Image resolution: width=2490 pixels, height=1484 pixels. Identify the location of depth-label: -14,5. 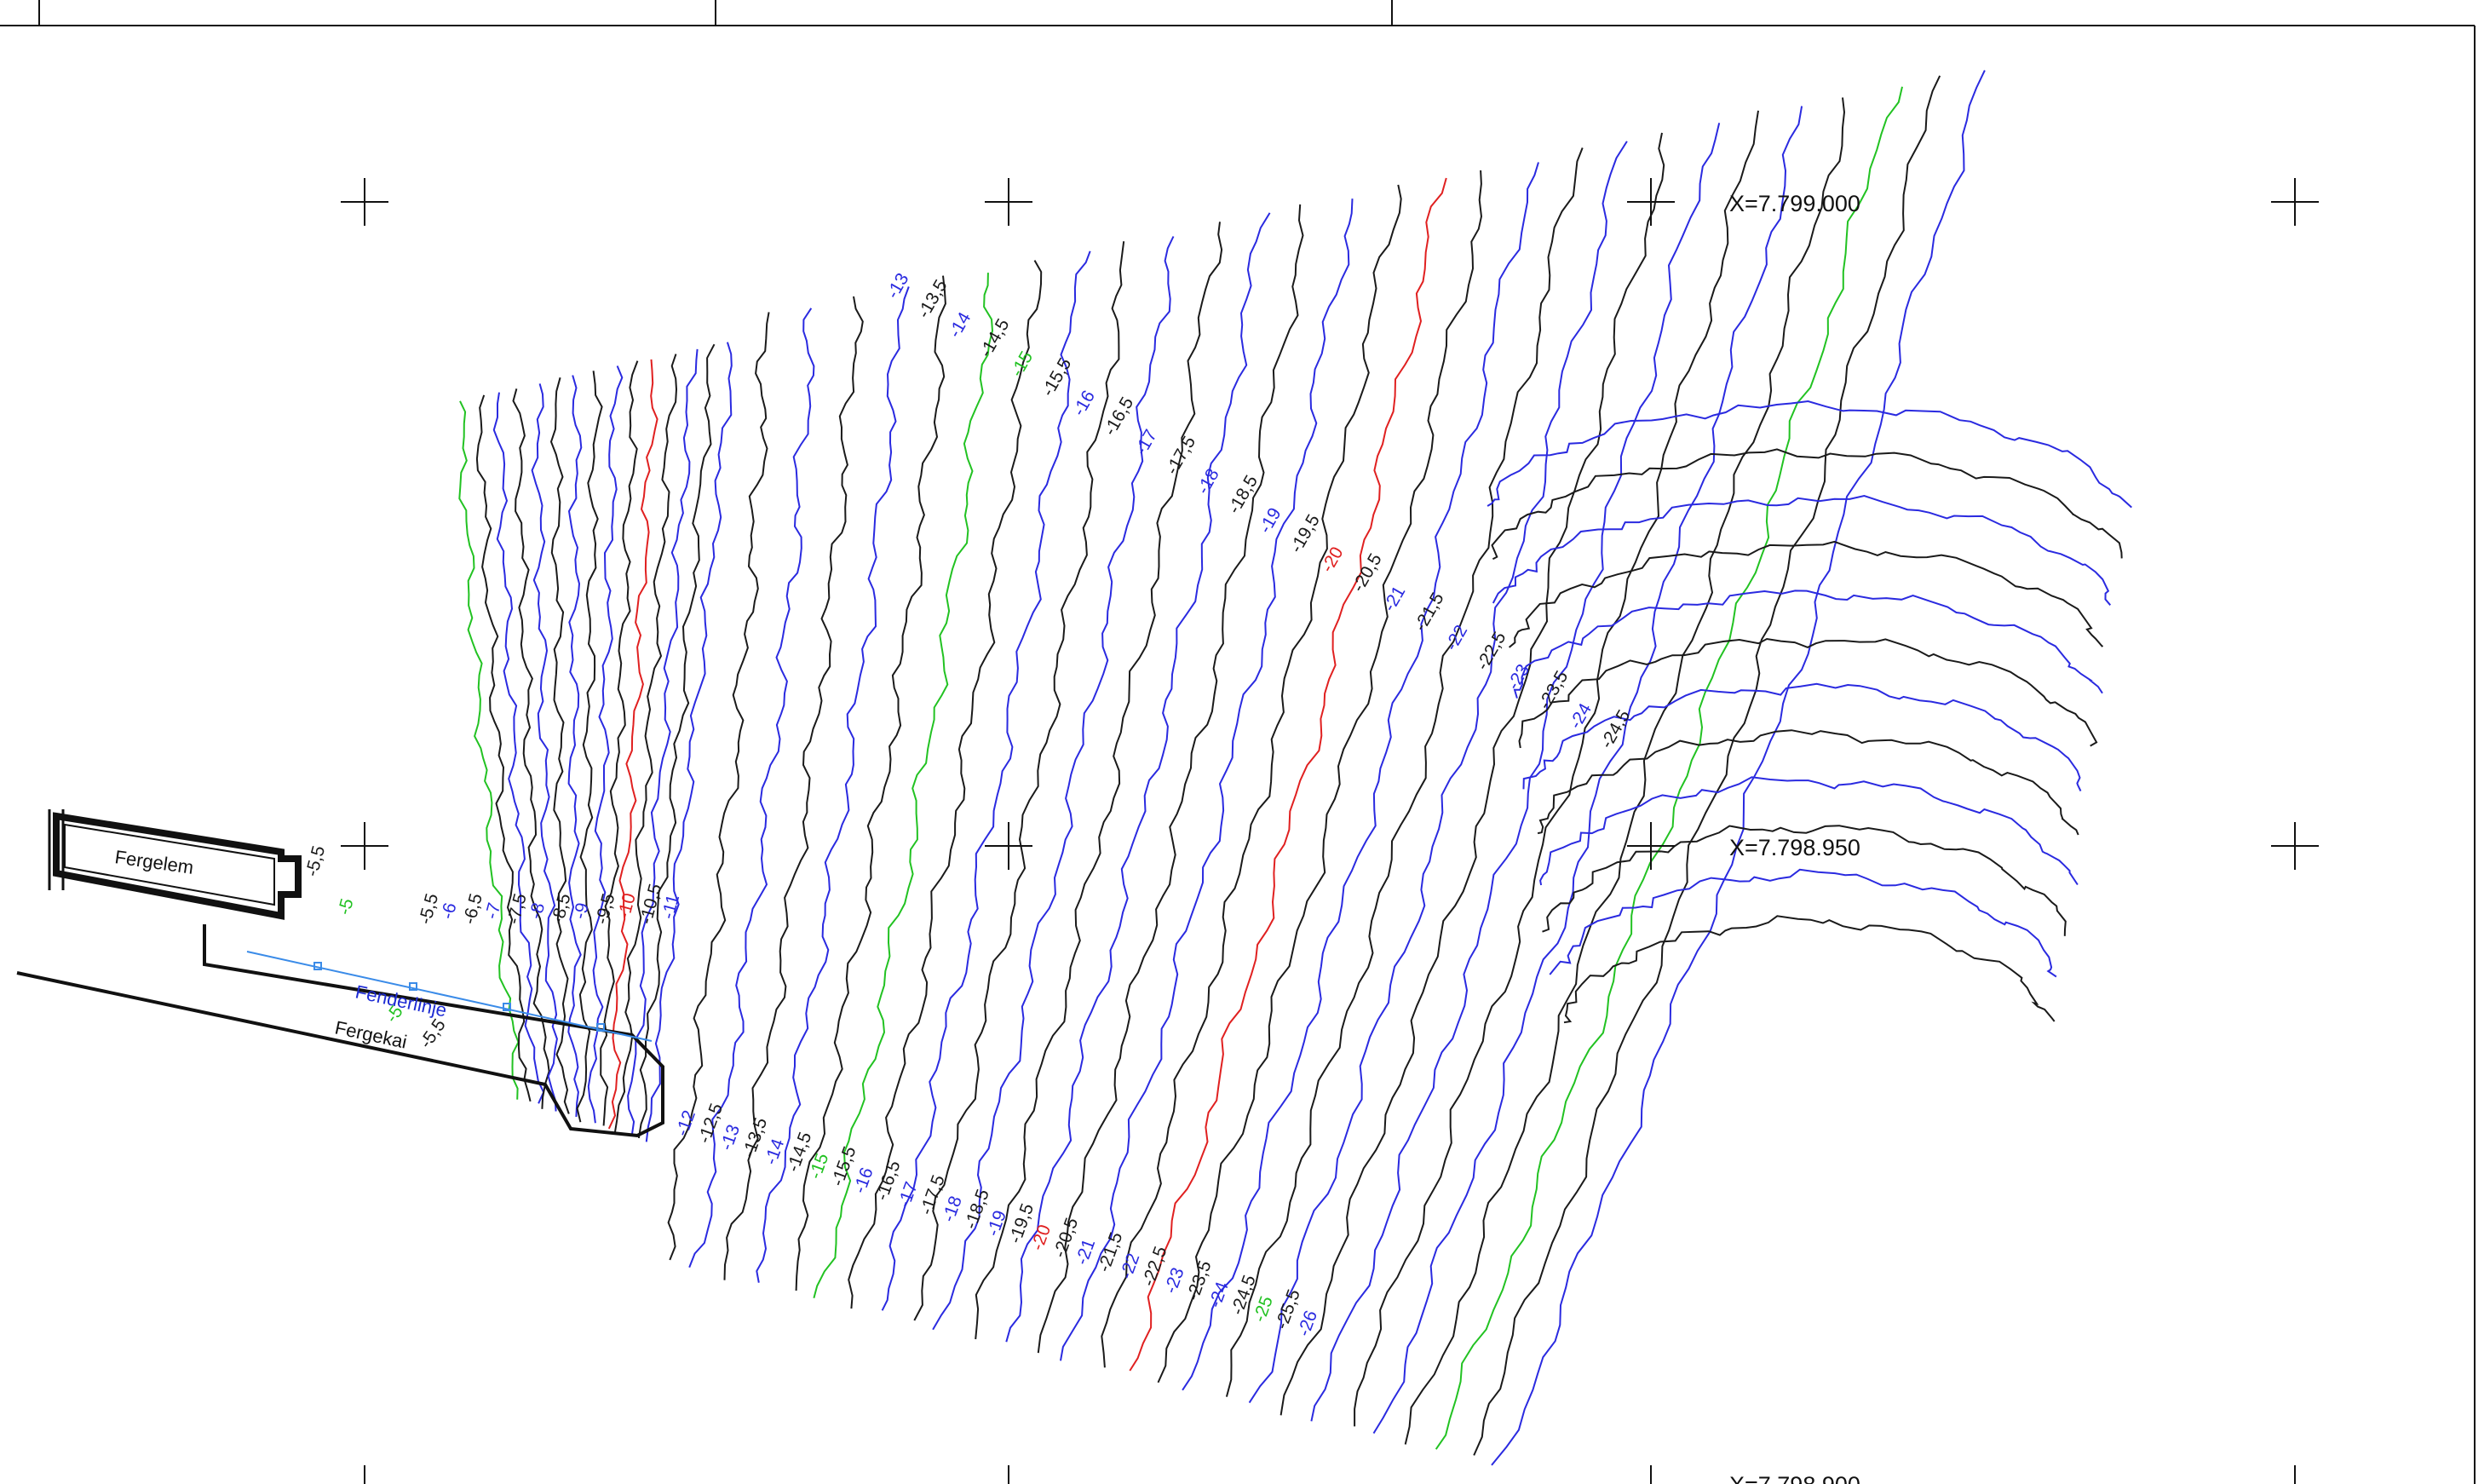
(995, 337).